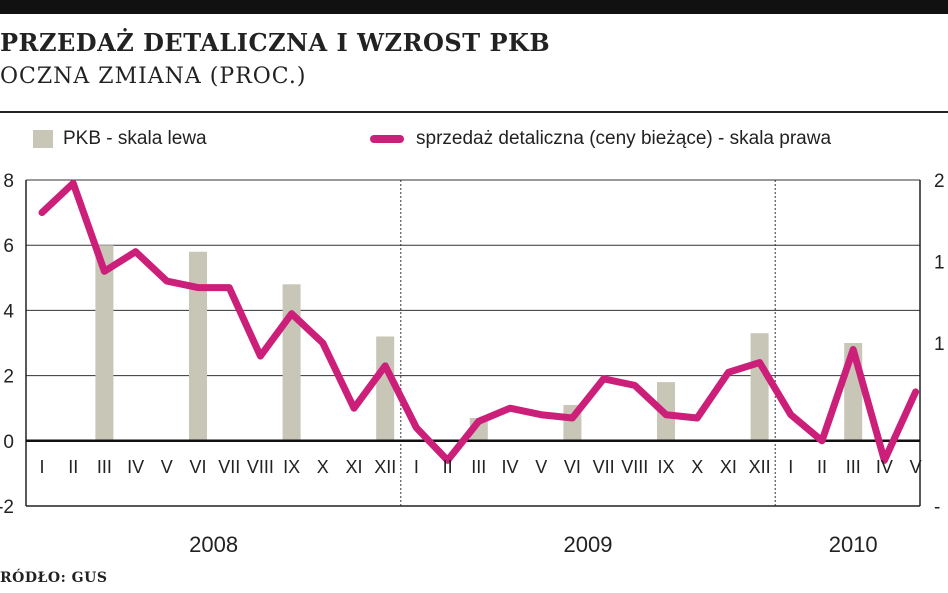 This screenshot has width=948, height=593. What do you see at coordinates (54, 578) in the screenshot?
I see `source-note: ródło: GUS` at bounding box center [54, 578].